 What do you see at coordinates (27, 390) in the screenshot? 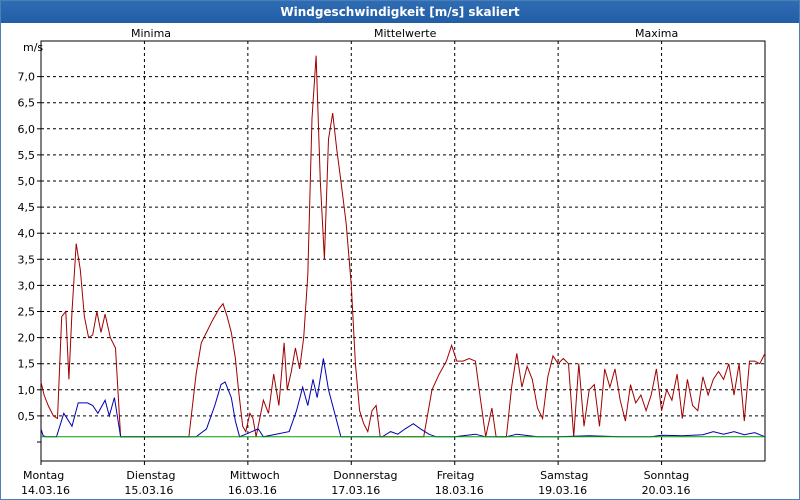
I see `y-tick-label: 1,0` at bounding box center [27, 390].